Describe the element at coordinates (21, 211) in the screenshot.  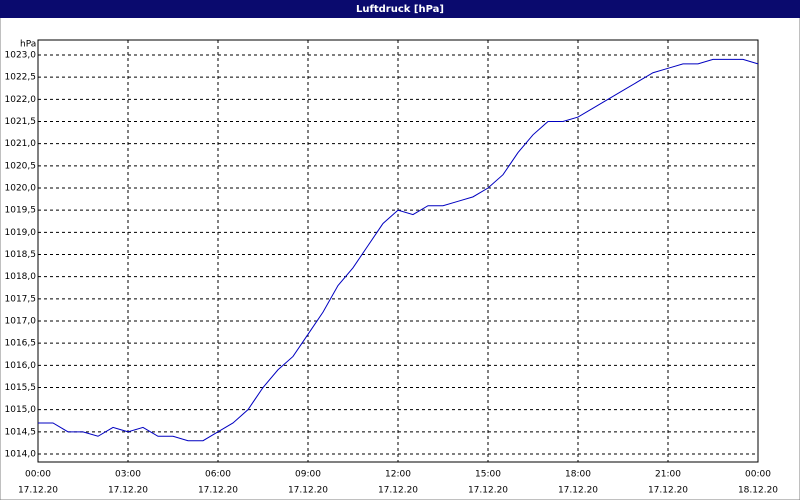
I see `y-tick-label: 1019,5` at that location.